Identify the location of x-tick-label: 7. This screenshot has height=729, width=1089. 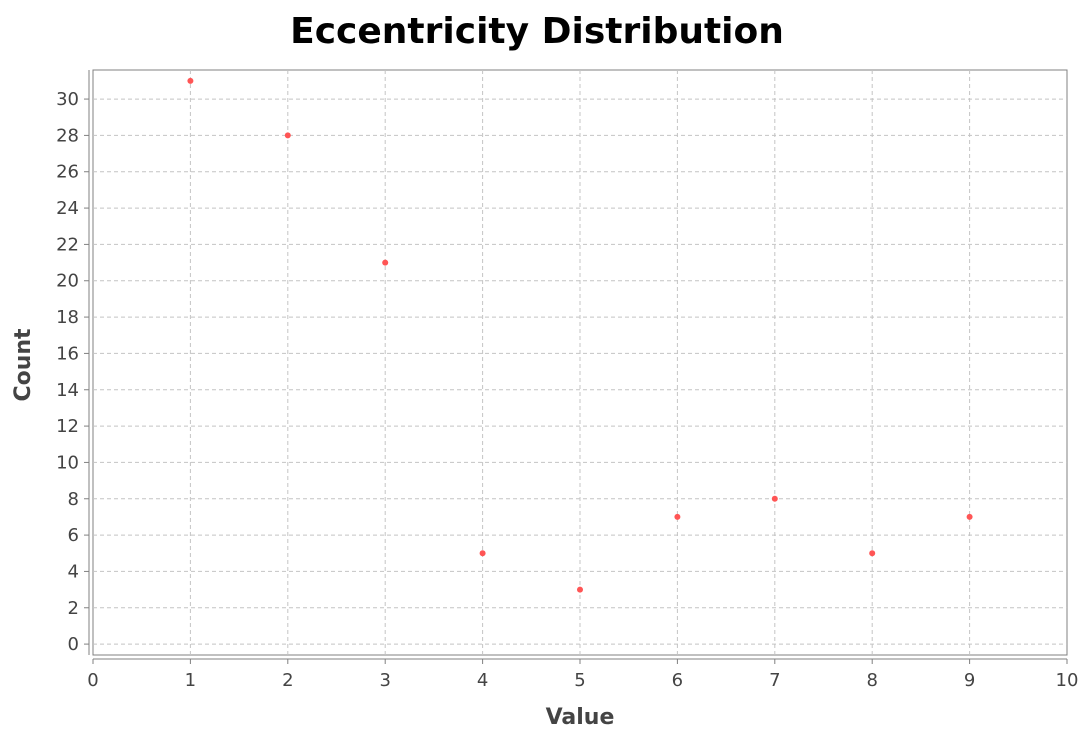
(774, 680).